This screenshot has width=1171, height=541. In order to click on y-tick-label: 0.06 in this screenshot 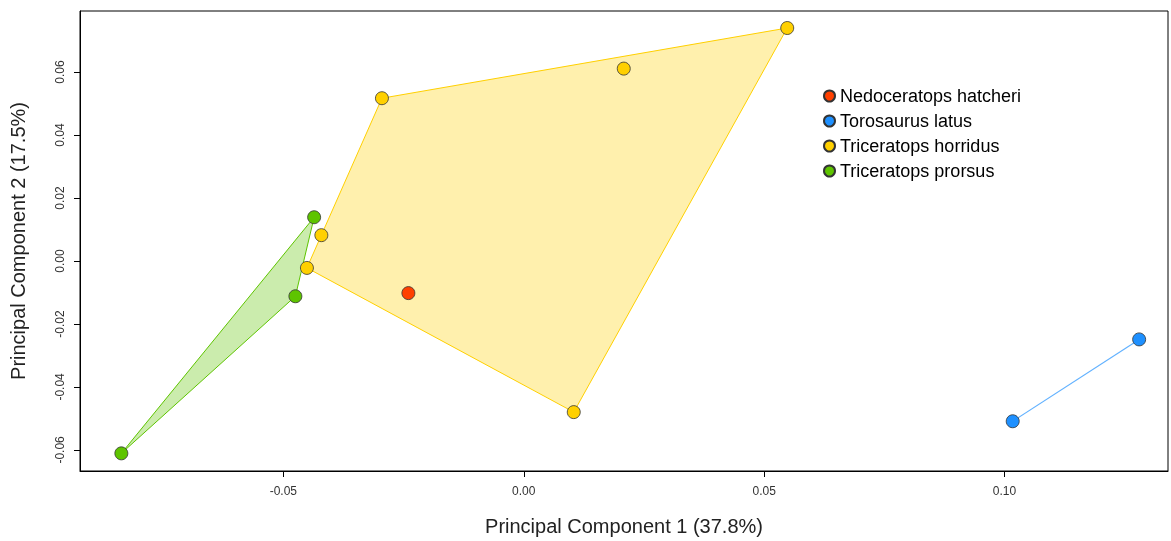, I will do `click(60, 72)`.